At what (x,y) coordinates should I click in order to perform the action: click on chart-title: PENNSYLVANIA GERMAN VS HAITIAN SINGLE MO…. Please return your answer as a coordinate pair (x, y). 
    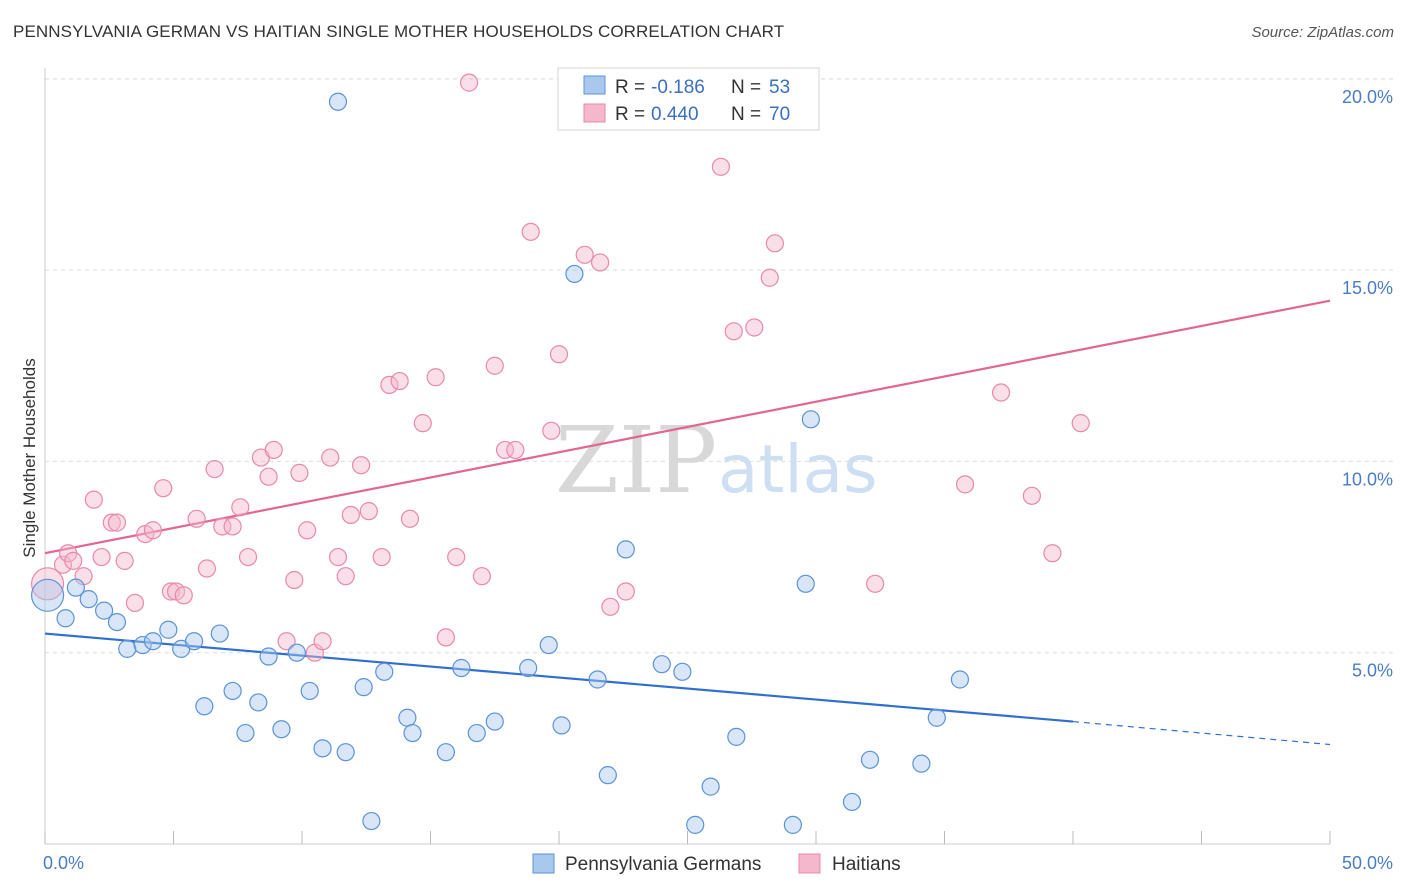
    Looking at the image, I should click on (399, 31).